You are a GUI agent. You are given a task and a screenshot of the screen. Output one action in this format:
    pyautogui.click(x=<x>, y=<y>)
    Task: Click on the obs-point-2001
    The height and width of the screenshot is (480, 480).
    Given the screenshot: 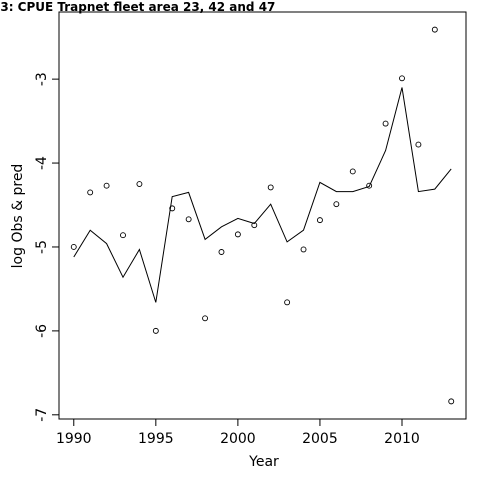 What is the action you would take?
    pyautogui.click(x=254, y=225)
    